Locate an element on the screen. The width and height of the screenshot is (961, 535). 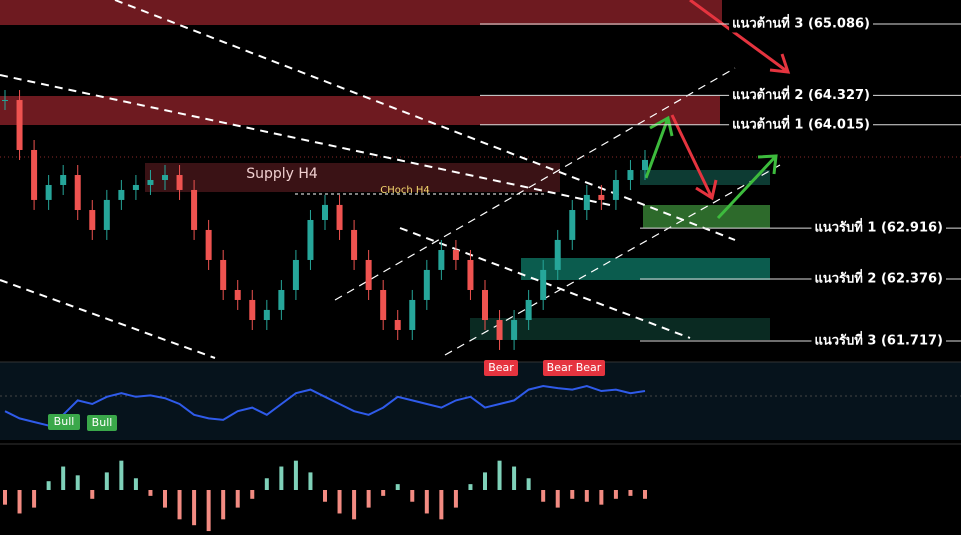
level-label: แนวรับที่ 2 (62.376) is located at coordinates (878, 277).